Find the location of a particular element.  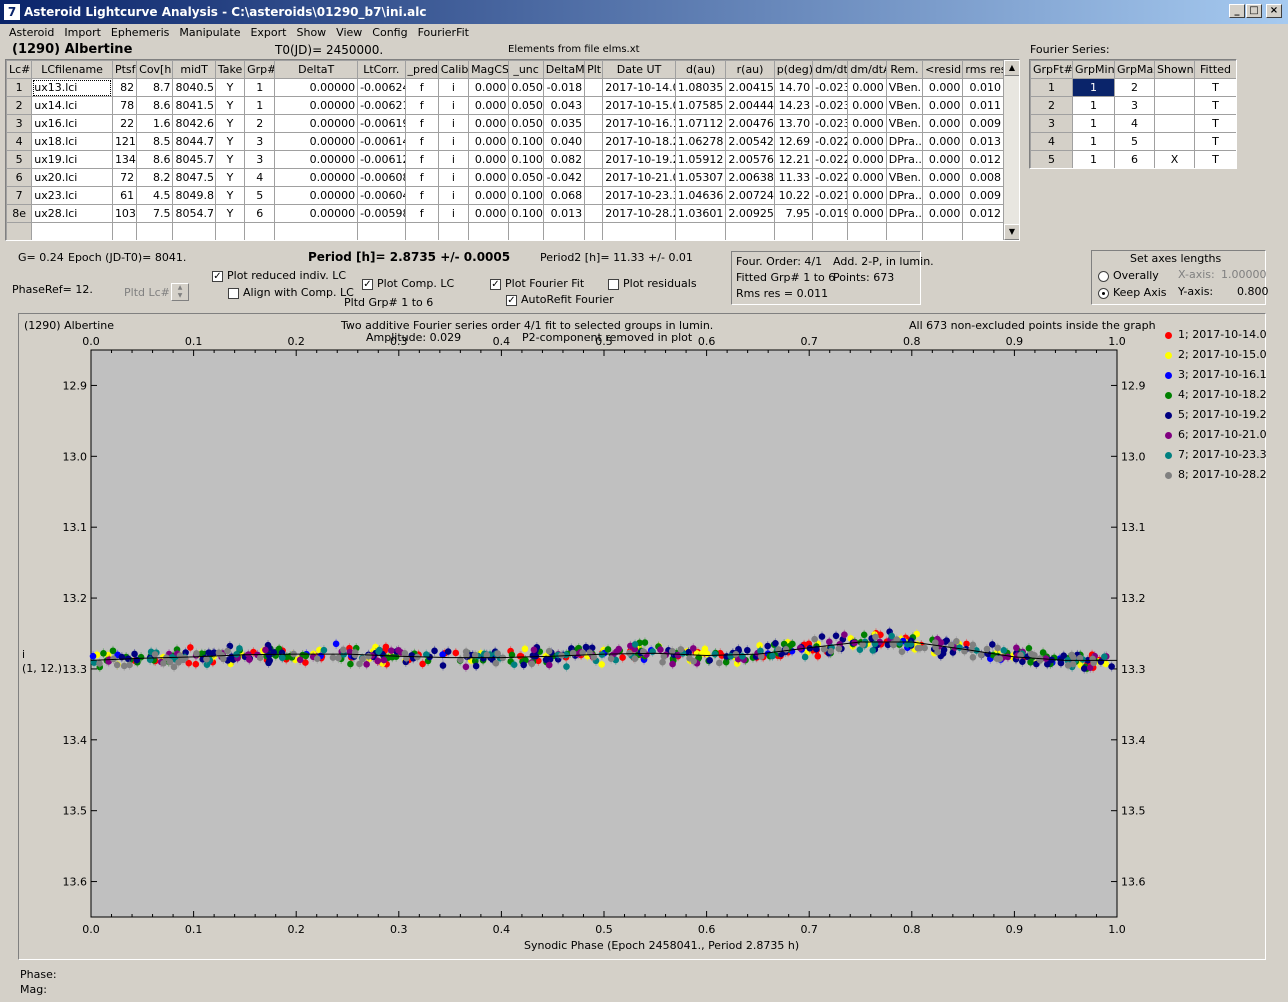

column-header: DeltaM is located at coordinates (564, 69).